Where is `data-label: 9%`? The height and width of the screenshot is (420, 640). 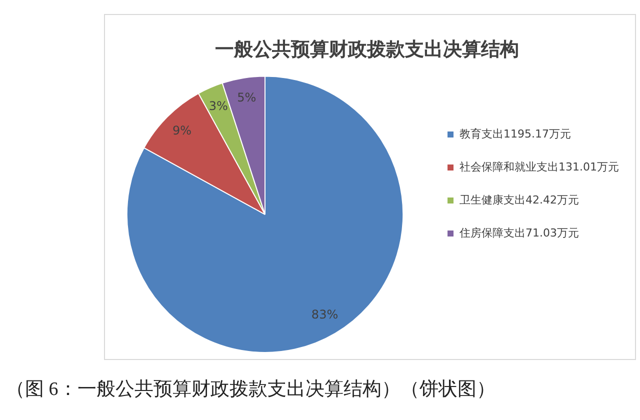
data-label: 9% is located at coordinates (182, 131).